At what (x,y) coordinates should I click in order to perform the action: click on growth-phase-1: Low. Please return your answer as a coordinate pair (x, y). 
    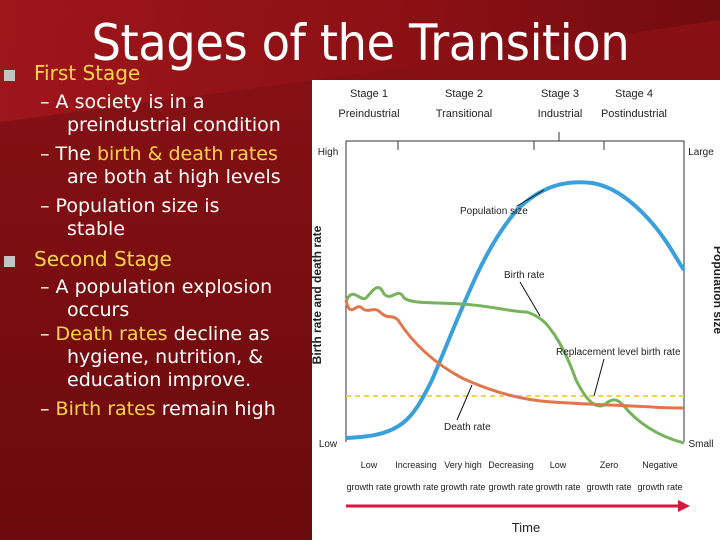
    Looking at the image, I should click on (369, 465).